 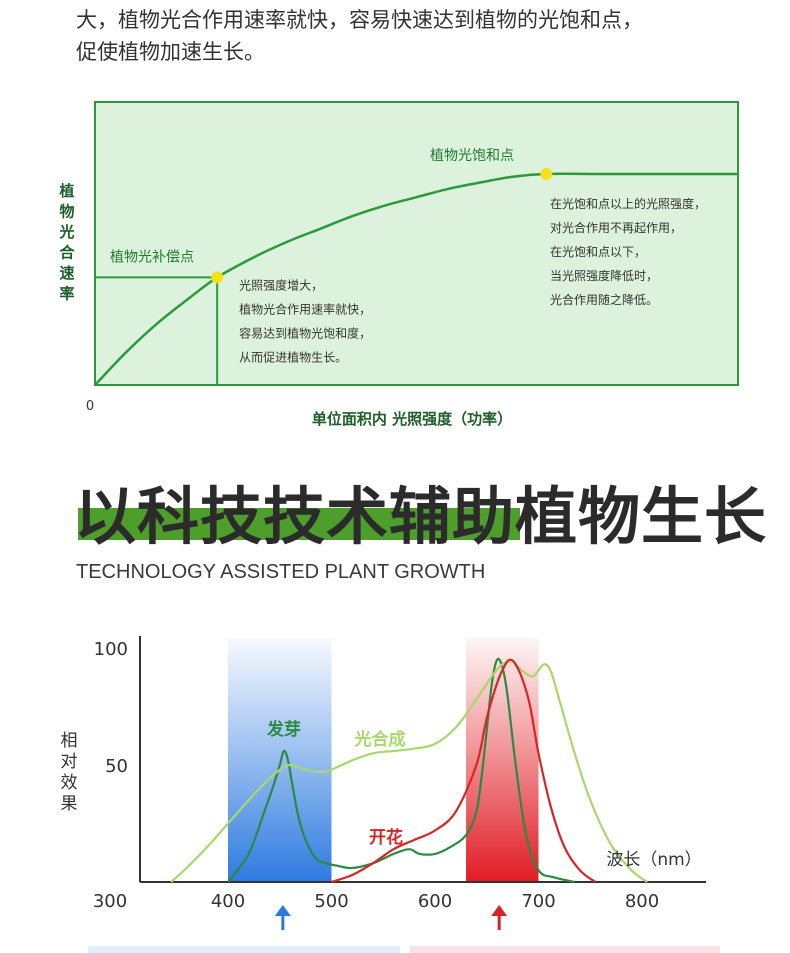 I want to click on origin-label: 0, so click(x=90, y=406).